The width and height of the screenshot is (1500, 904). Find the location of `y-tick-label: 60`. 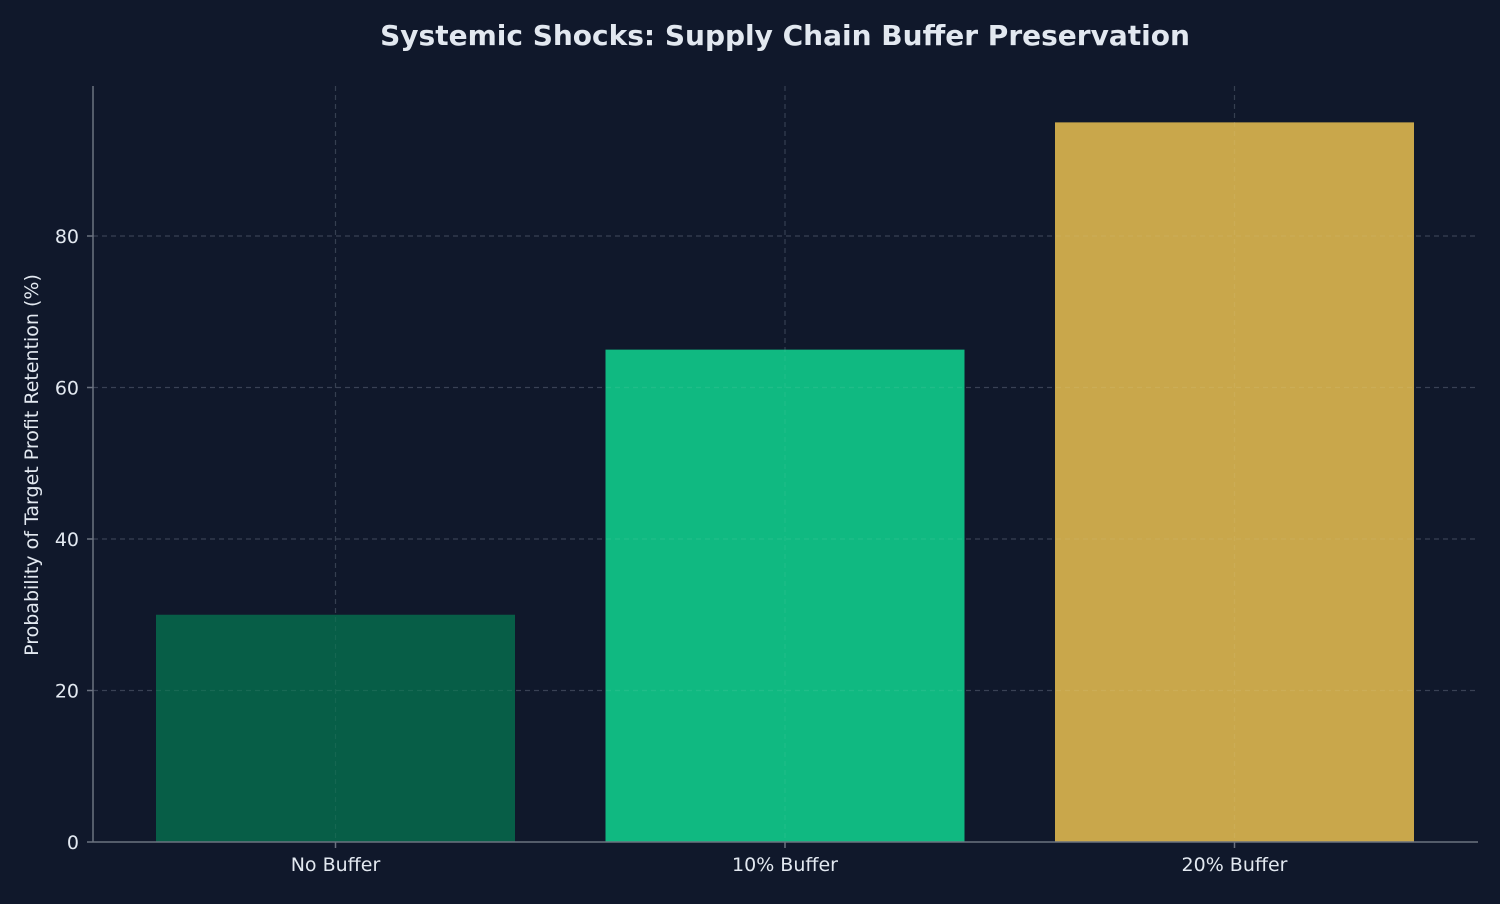

y-tick-label: 60 is located at coordinates (67, 389).